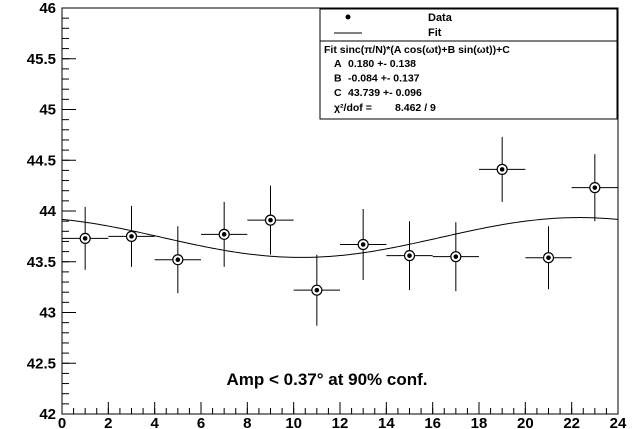  Describe the element at coordinates (247, 422) in the screenshot. I see `x-tick-label: 8` at that location.